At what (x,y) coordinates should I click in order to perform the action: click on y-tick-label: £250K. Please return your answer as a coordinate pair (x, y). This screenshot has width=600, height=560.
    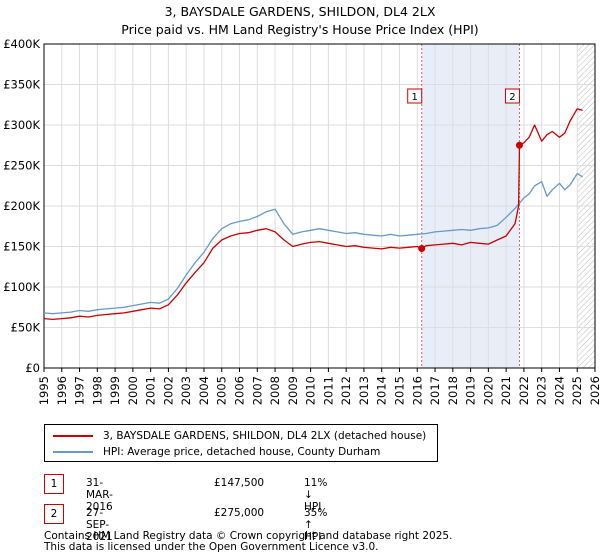
    Looking at the image, I should click on (21, 166).